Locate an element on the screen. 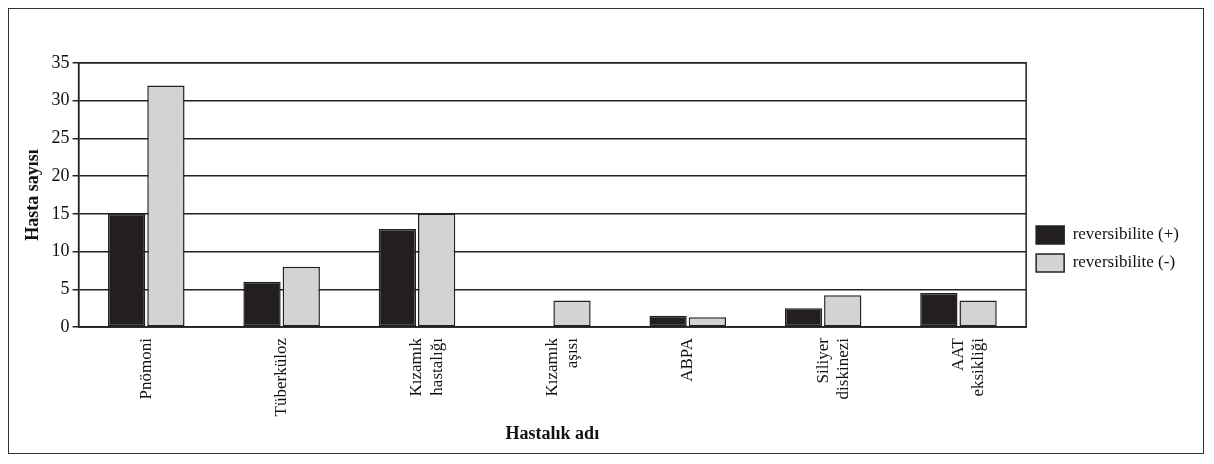 The height and width of the screenshot is (464, 1214). y-tick-label: 5 is located at coordinates (65, 288).